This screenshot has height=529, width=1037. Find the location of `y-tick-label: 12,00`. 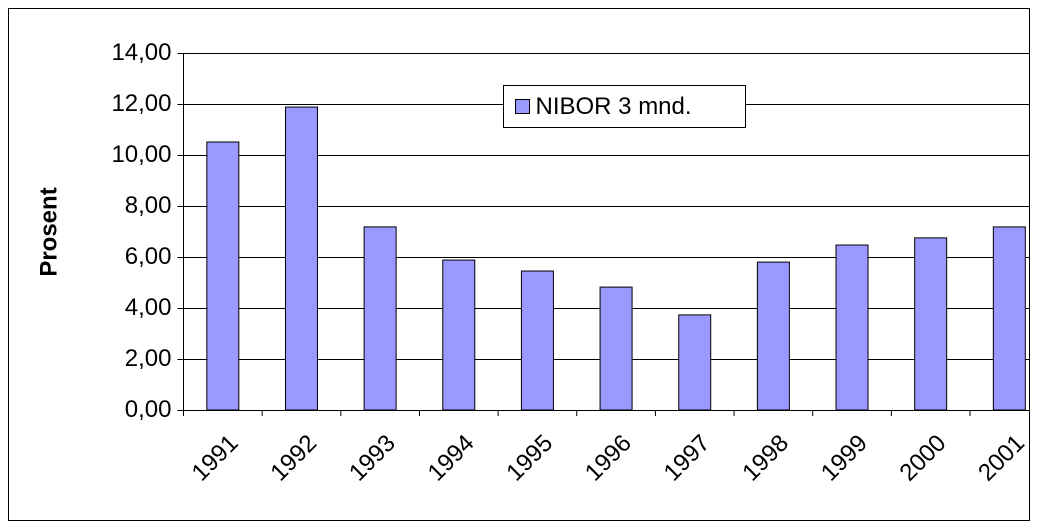

y-tick-label: 12,00 is located at coordinates (141, 103).